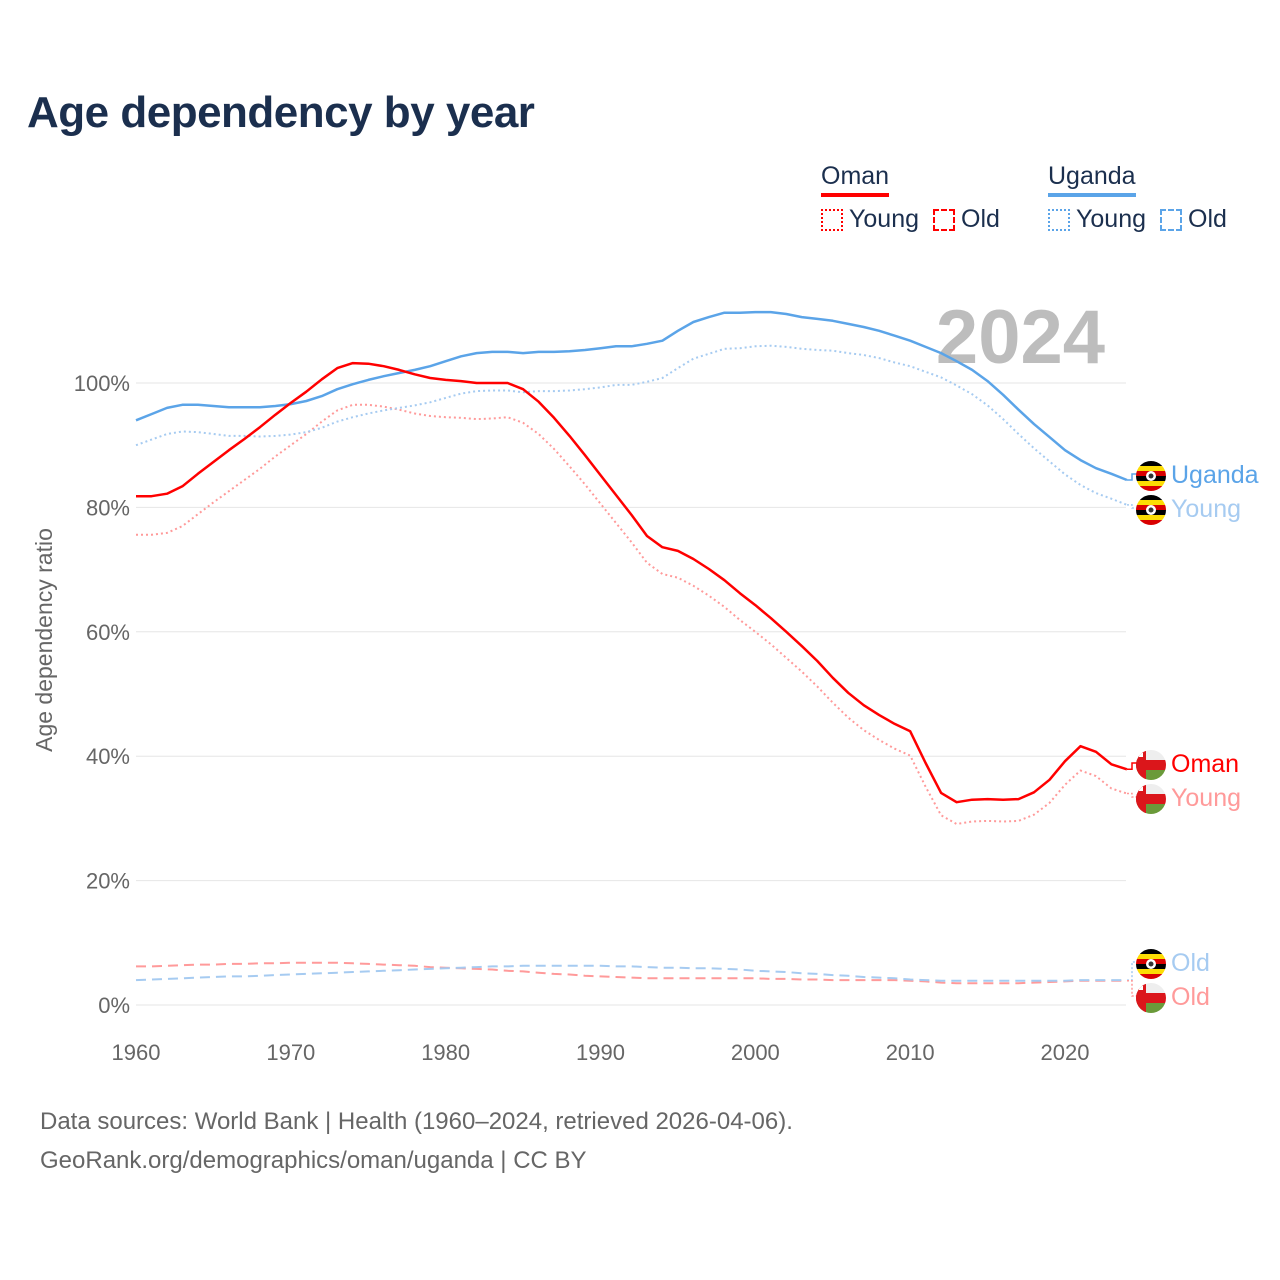 This screenshot has height=1280, width=1280. I want to click on end-label-oman-old: Old, so click(1168, 996).